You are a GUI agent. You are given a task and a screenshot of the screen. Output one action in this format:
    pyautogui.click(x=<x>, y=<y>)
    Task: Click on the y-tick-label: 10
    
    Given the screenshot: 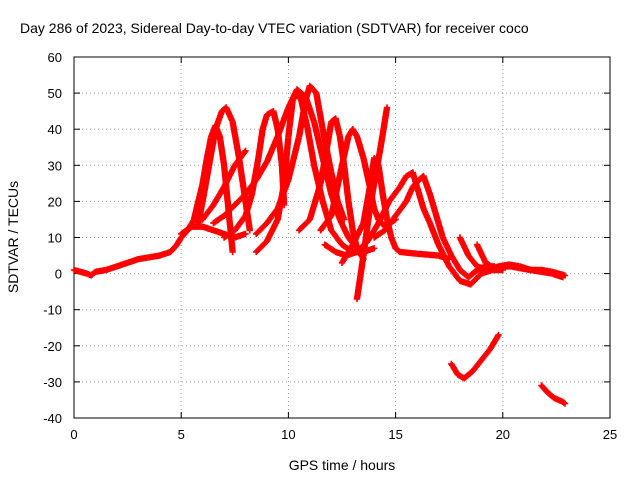 What is the action you would take?
    pyautogui.click(x=55, y=238)
    